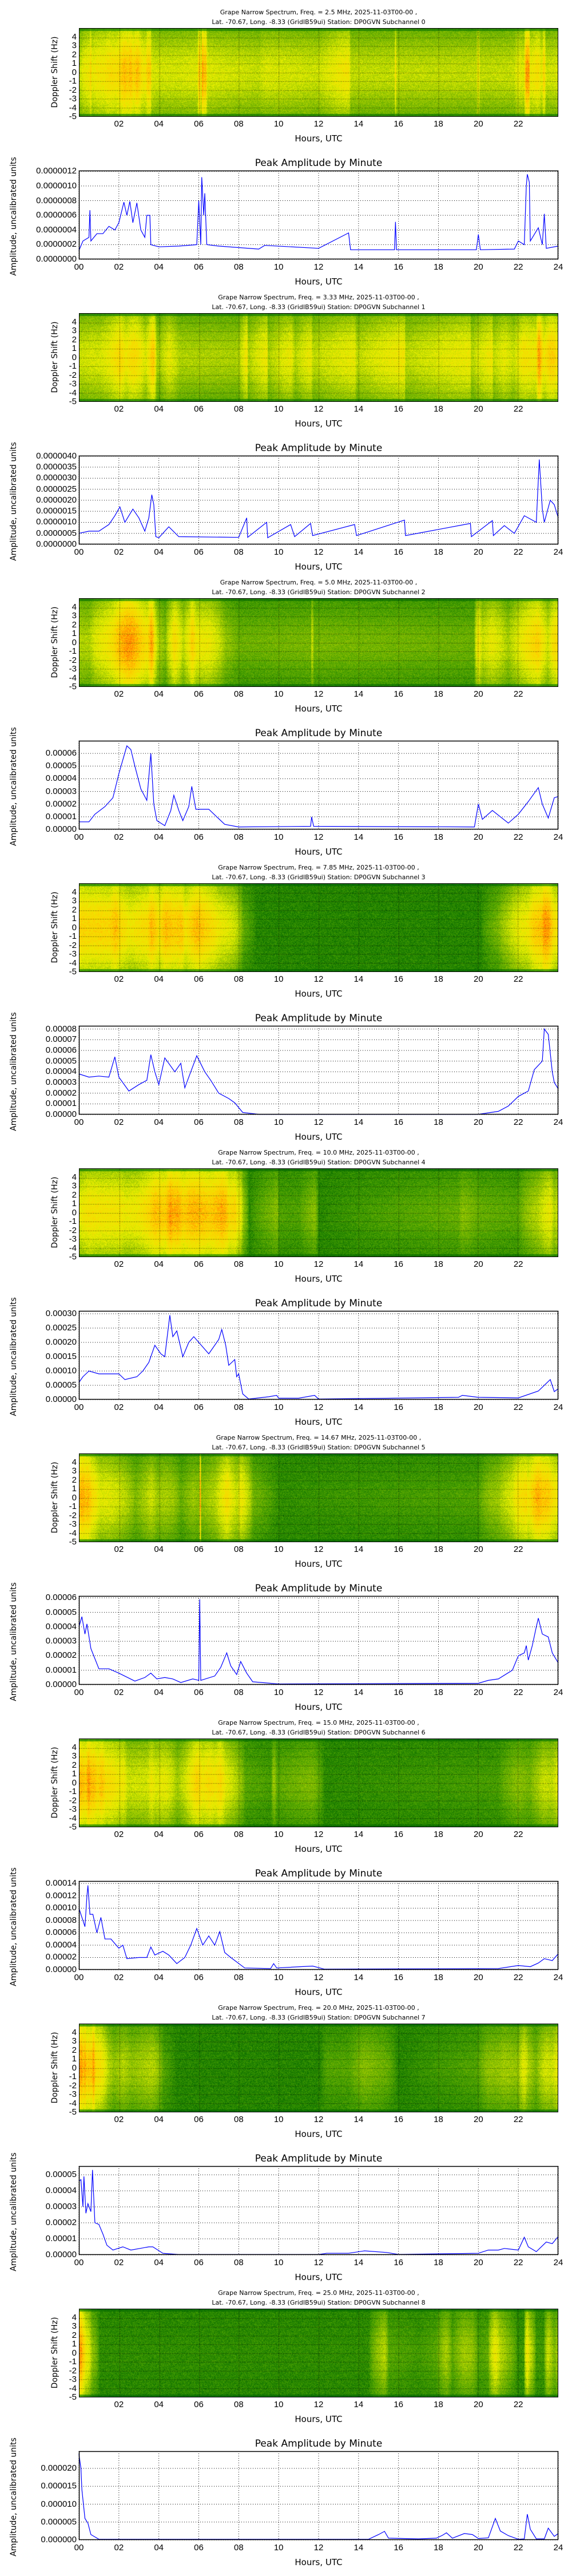 Image resolution: width=572 pixels, height=2576 pixels. I want to click on plot-frame, so click(318, 2210).